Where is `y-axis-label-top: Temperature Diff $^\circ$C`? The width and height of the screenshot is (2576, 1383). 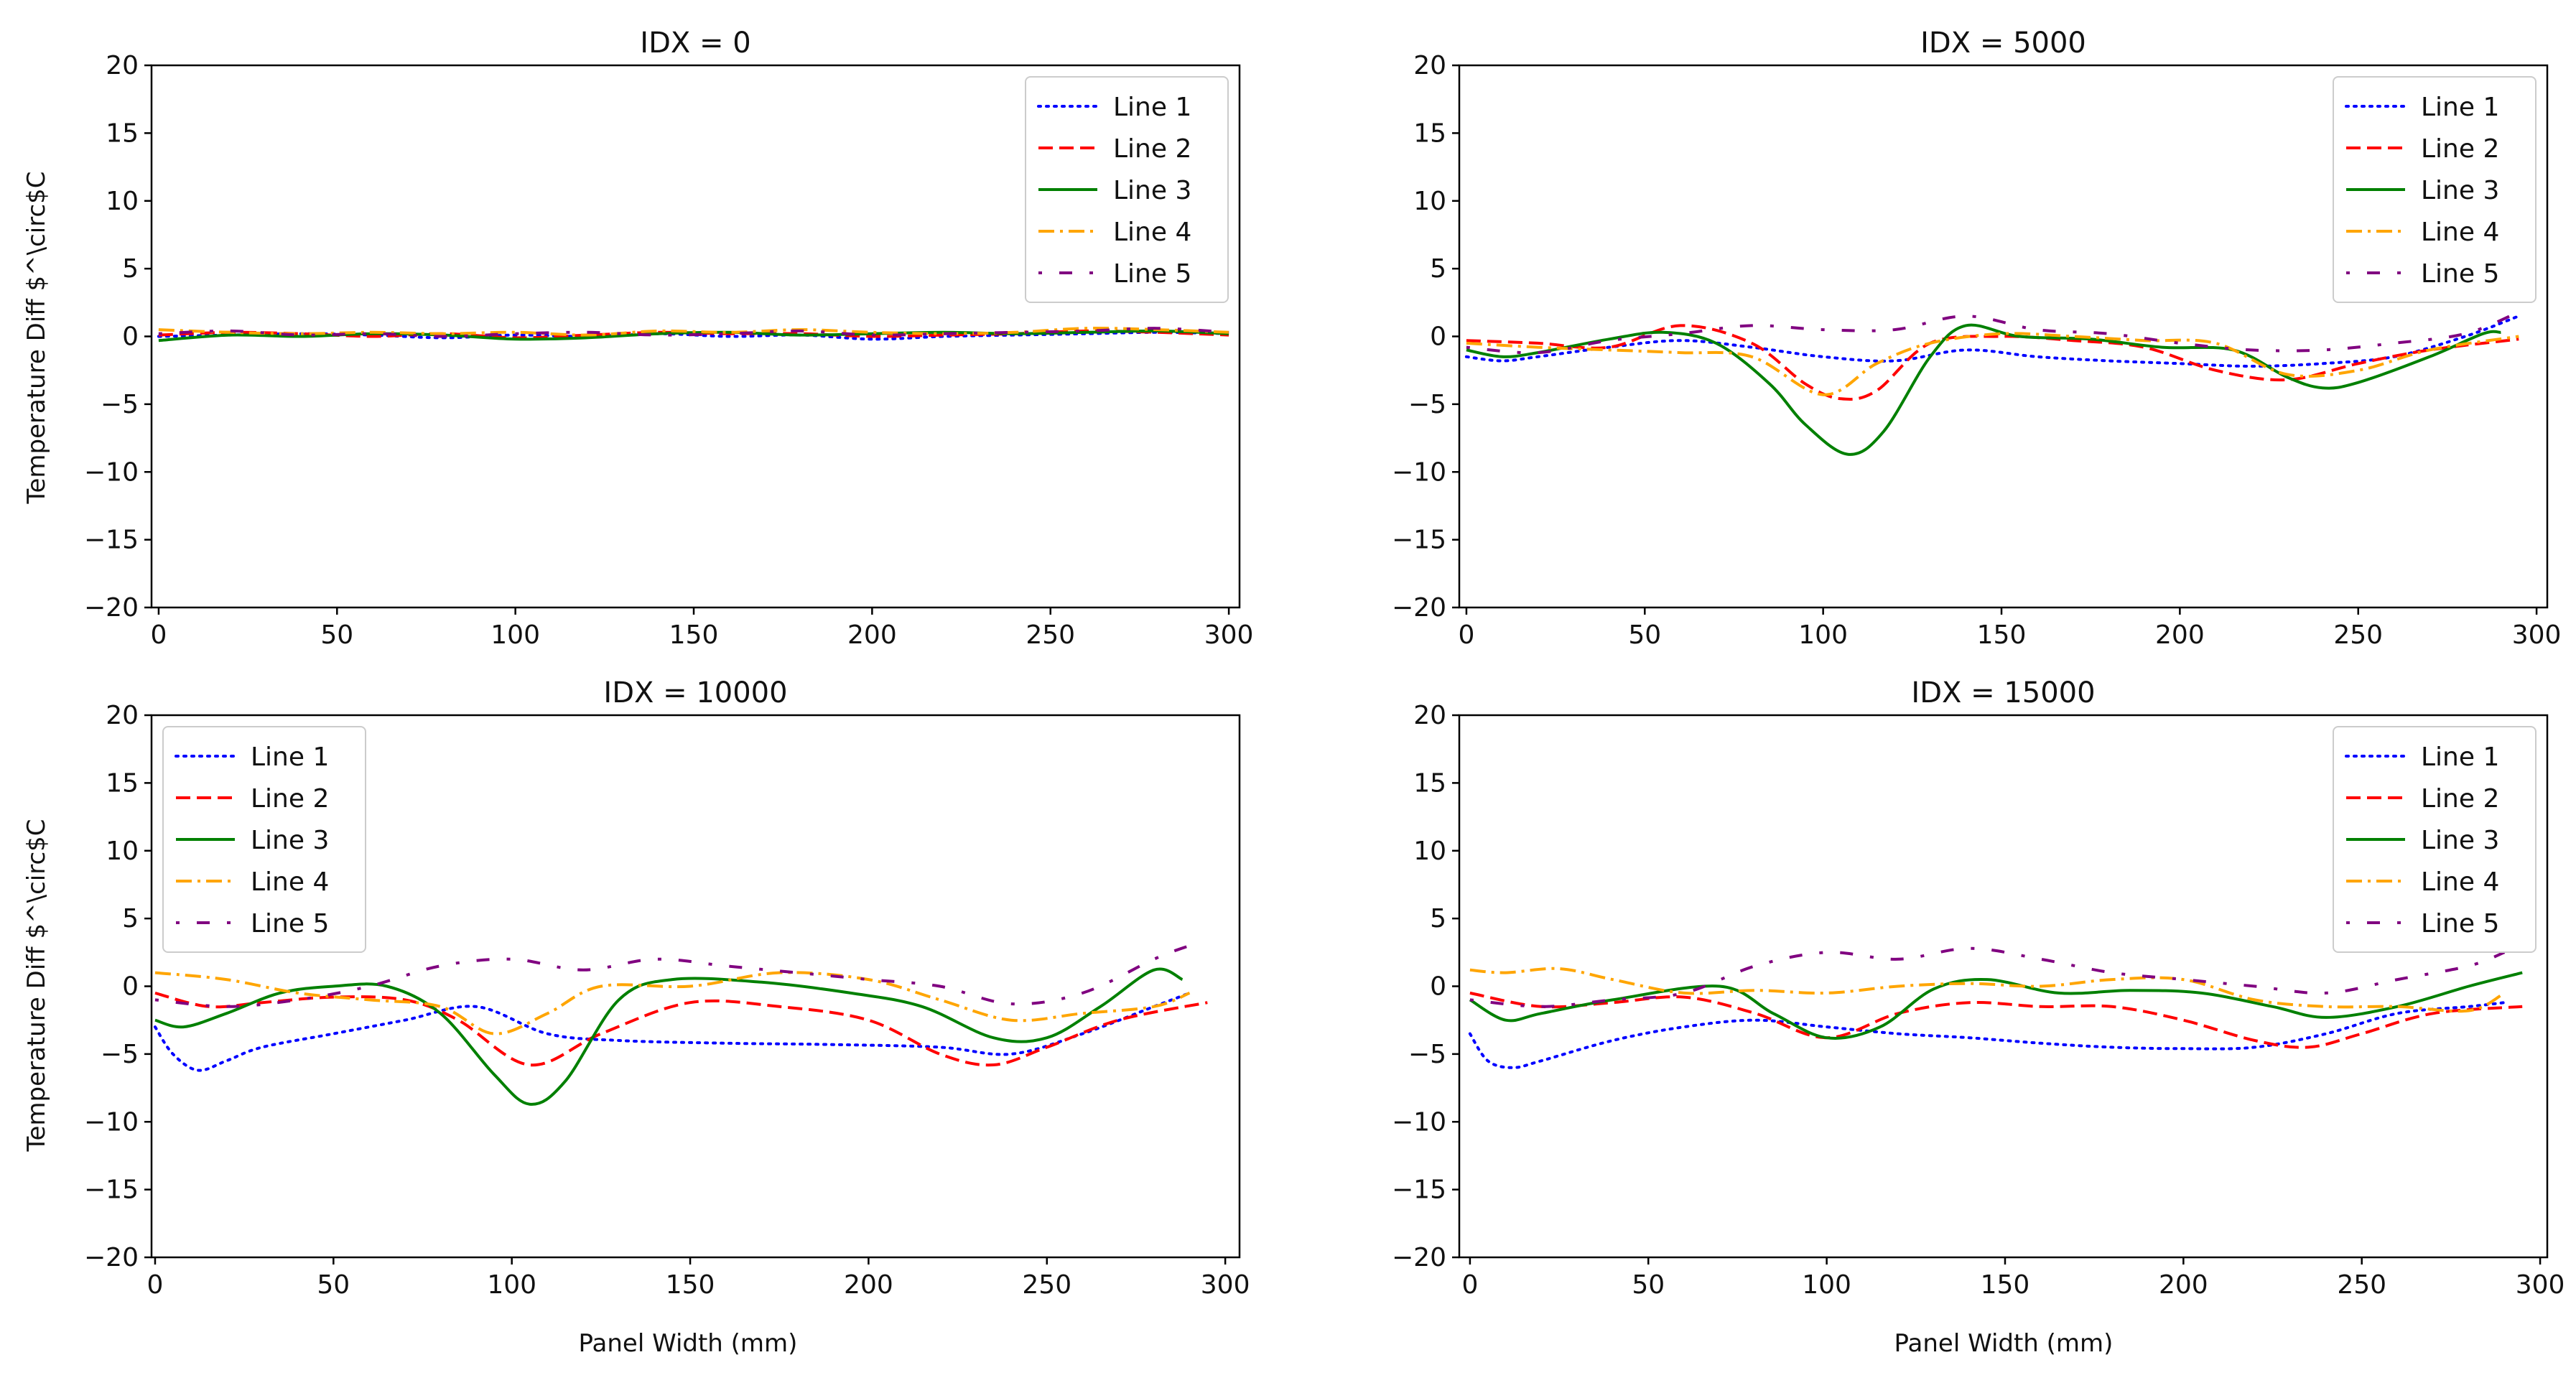
y-axis-label-top: Temperature Diff $^\circ$C is located at coordinates (36, 337).